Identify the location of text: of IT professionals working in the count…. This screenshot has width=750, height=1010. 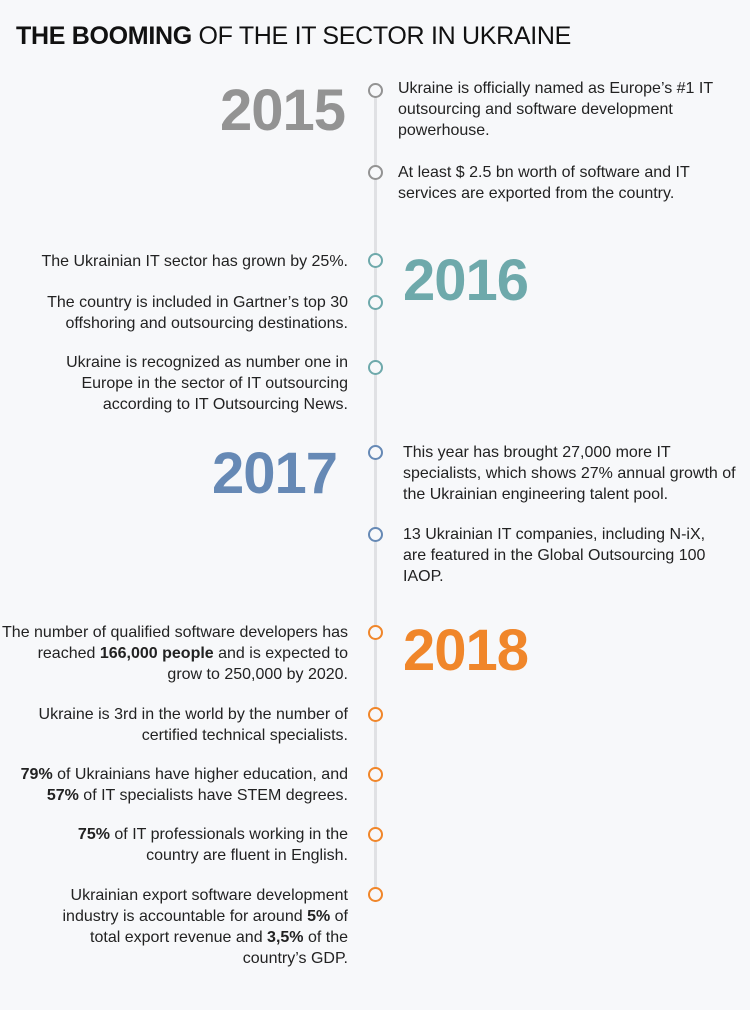
(228, 845).